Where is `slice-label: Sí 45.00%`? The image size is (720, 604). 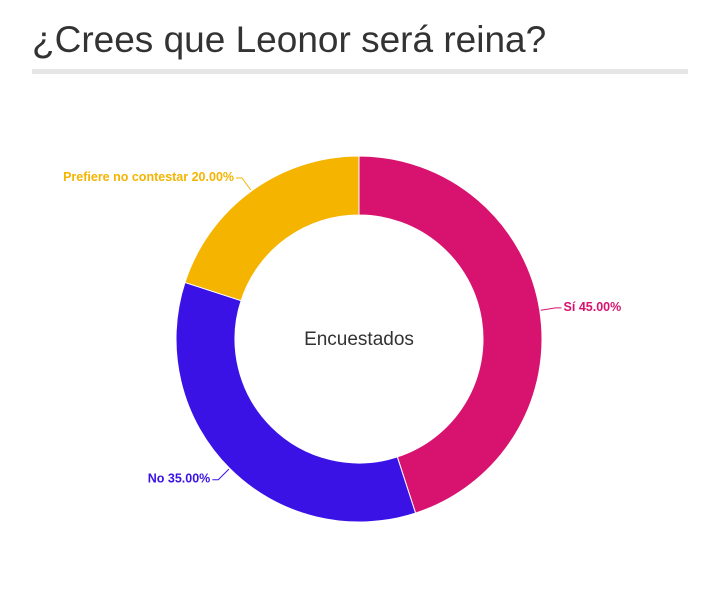
slice-label: Sí 45.00% is located at coordinates (593, 307).